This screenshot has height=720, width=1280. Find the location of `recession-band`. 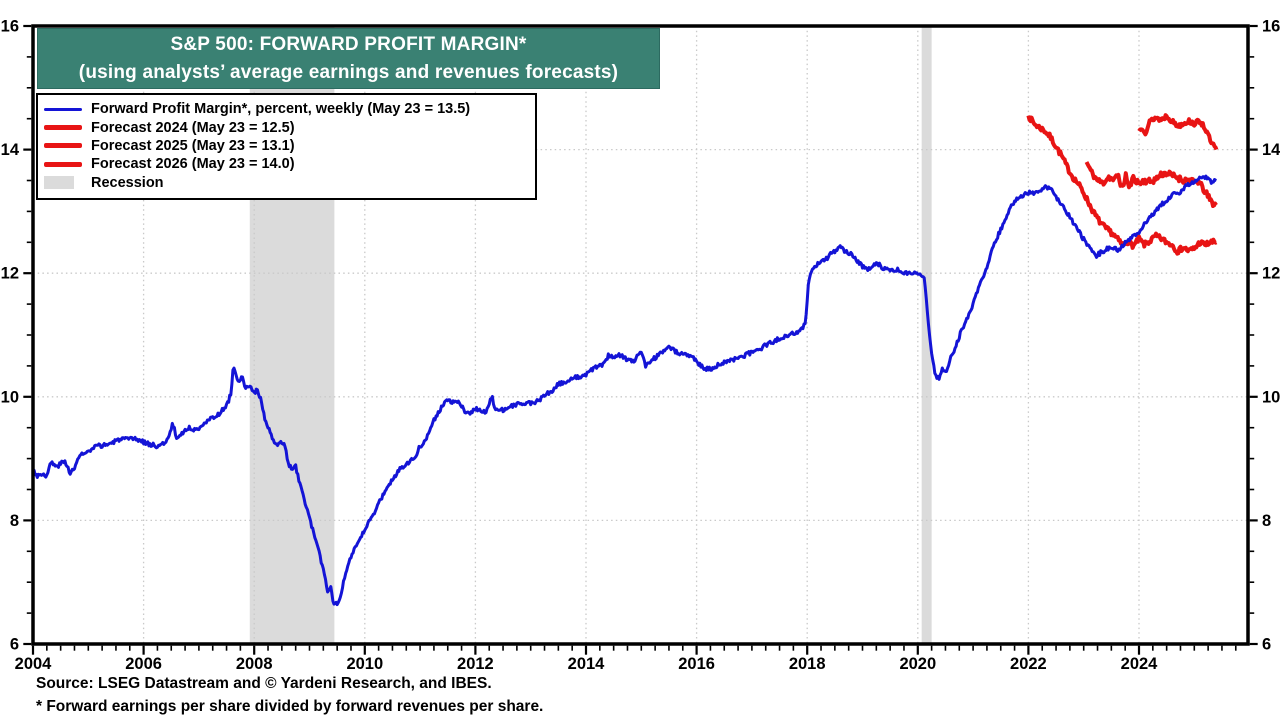

recession-band is located at coordinates (926, 335).